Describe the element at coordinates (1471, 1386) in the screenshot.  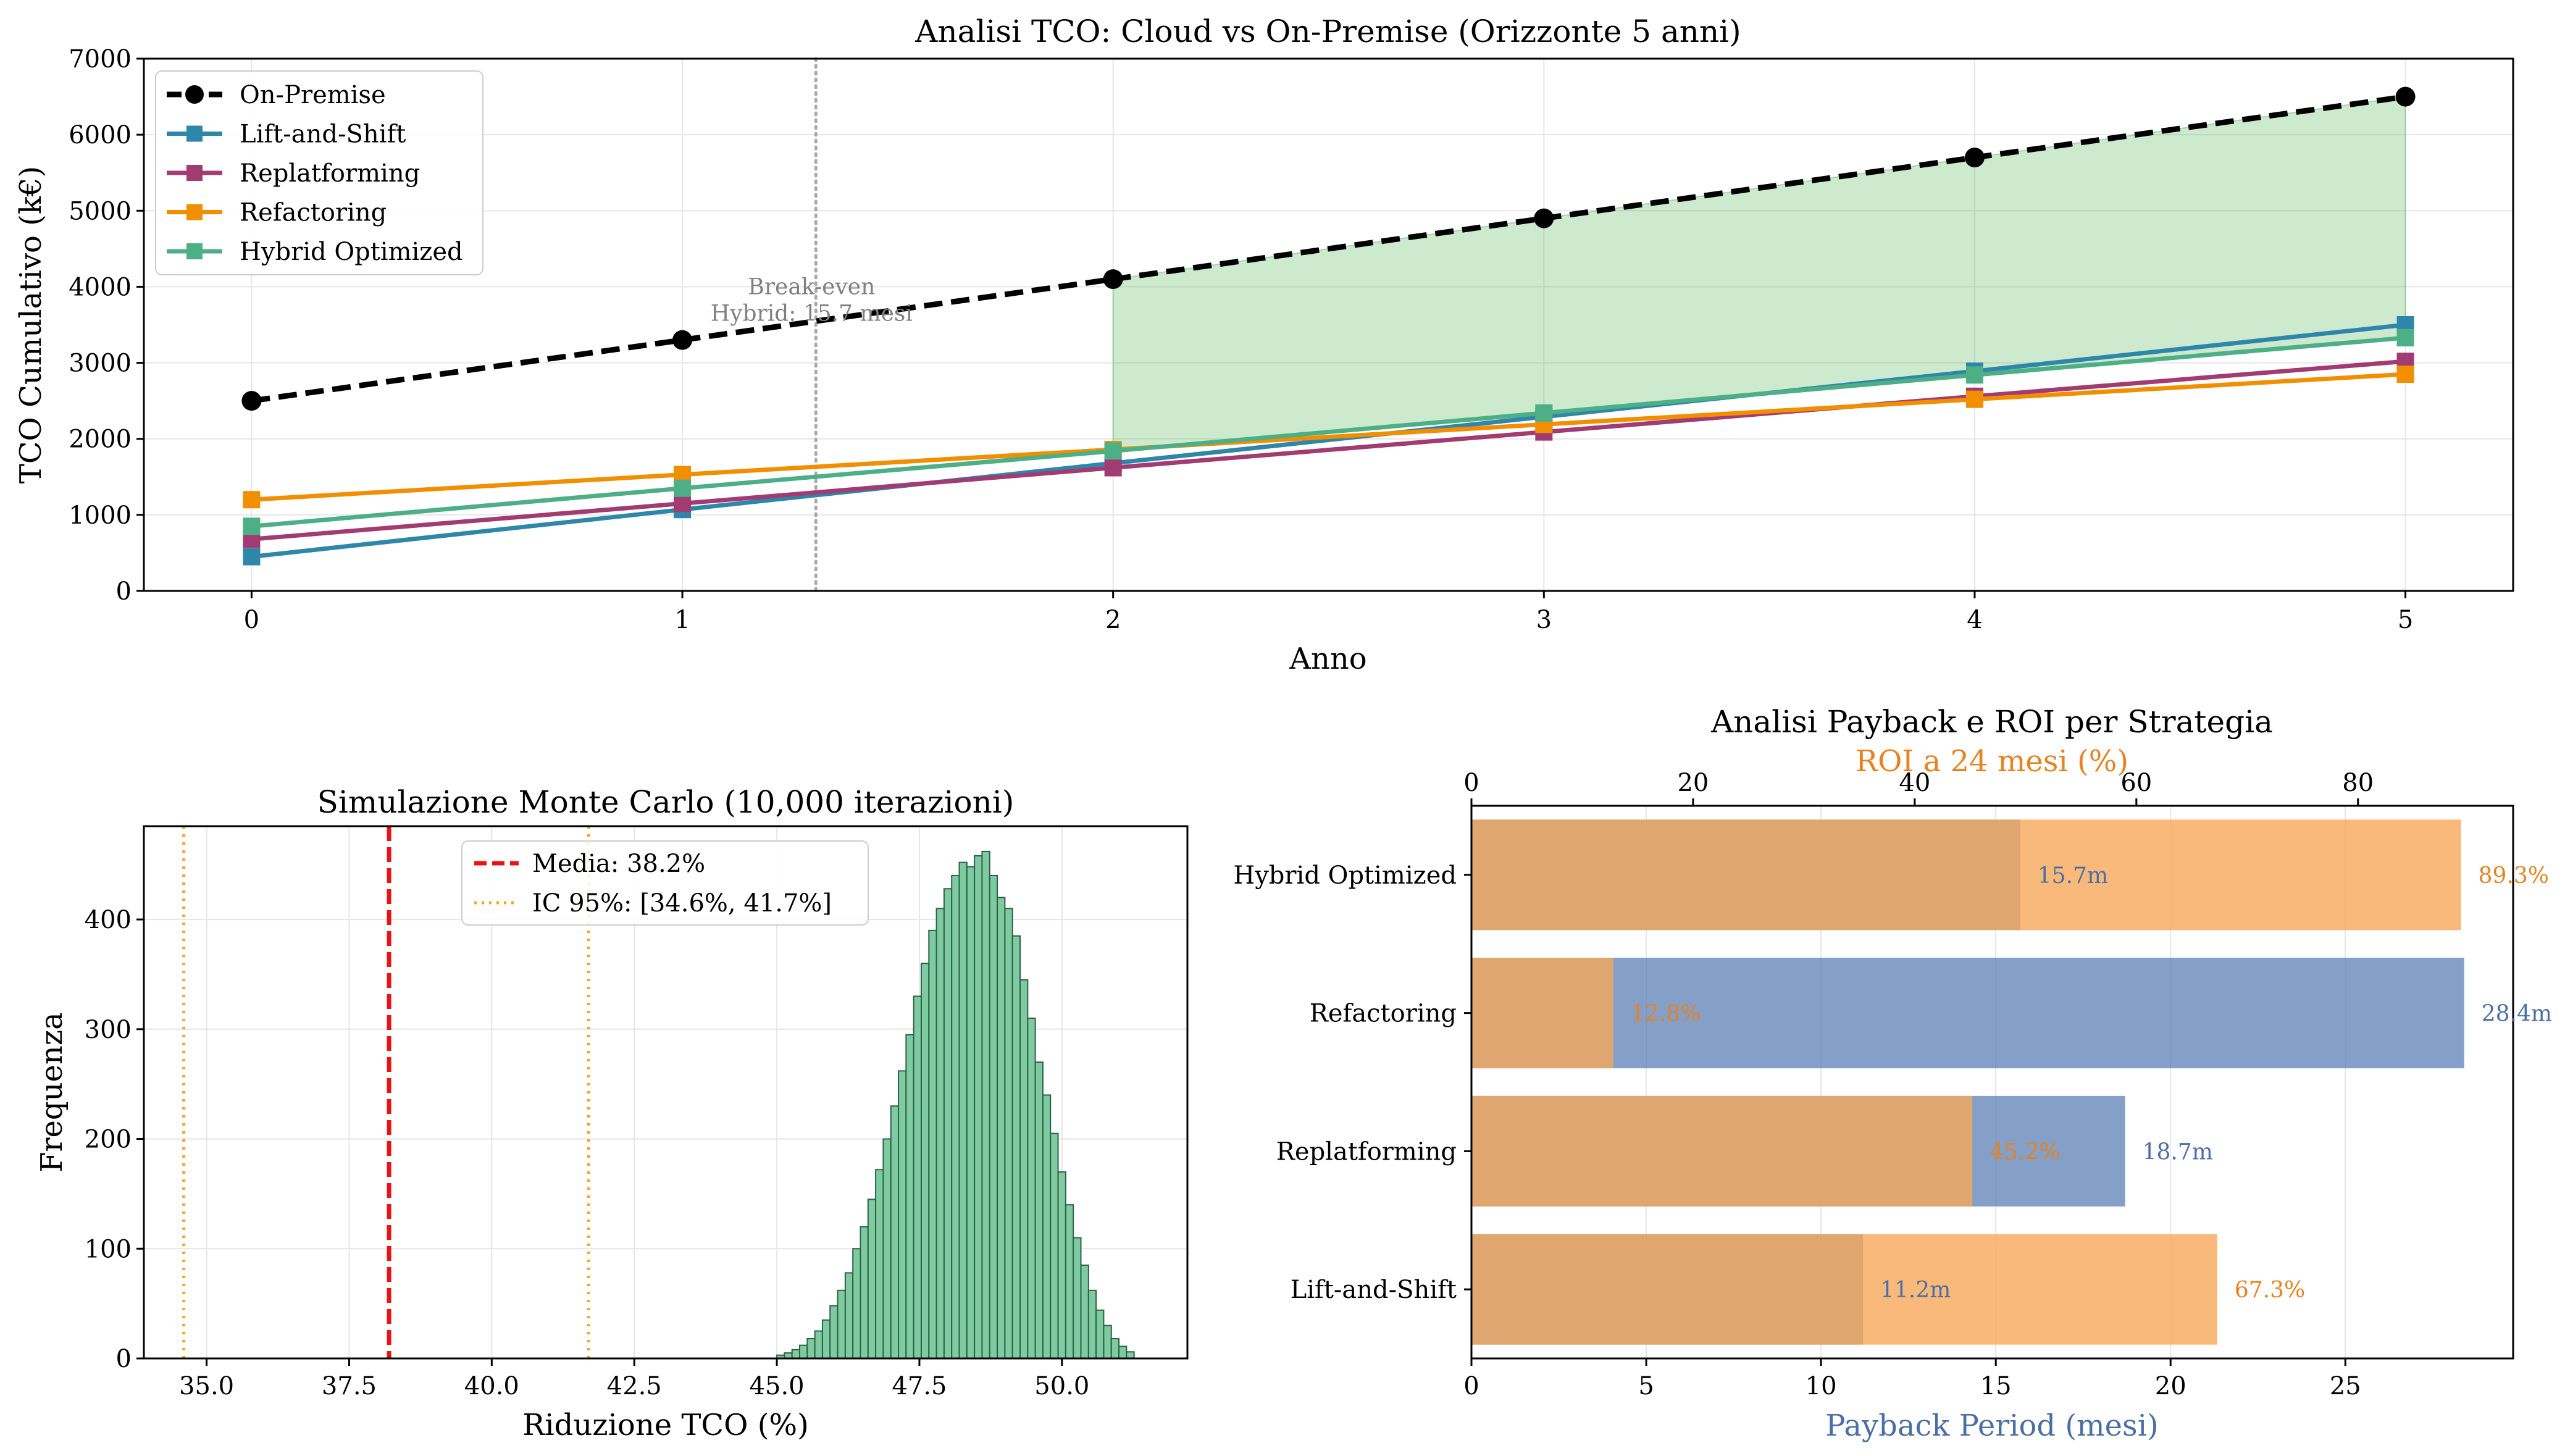
I see `x-tick-label: 0` at that location.